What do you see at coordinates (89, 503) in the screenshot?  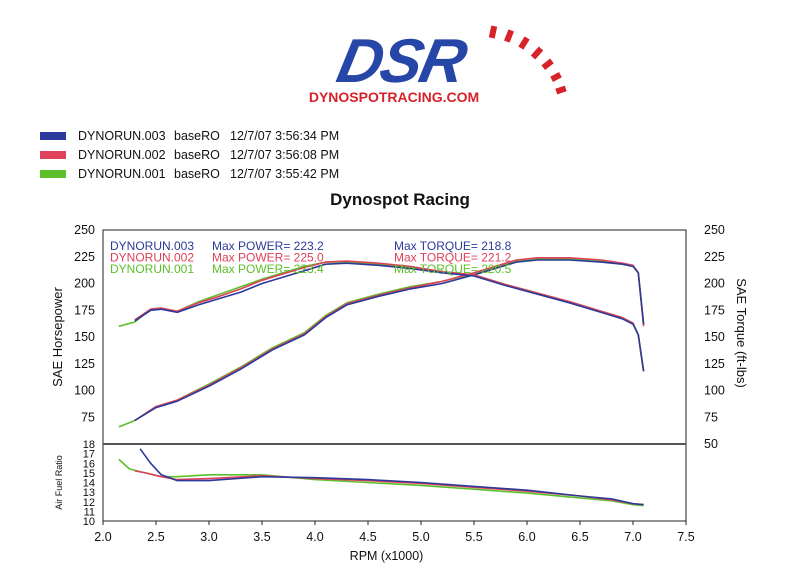 I see `afr-tick-label: 12` at bounding box center [89, 503].